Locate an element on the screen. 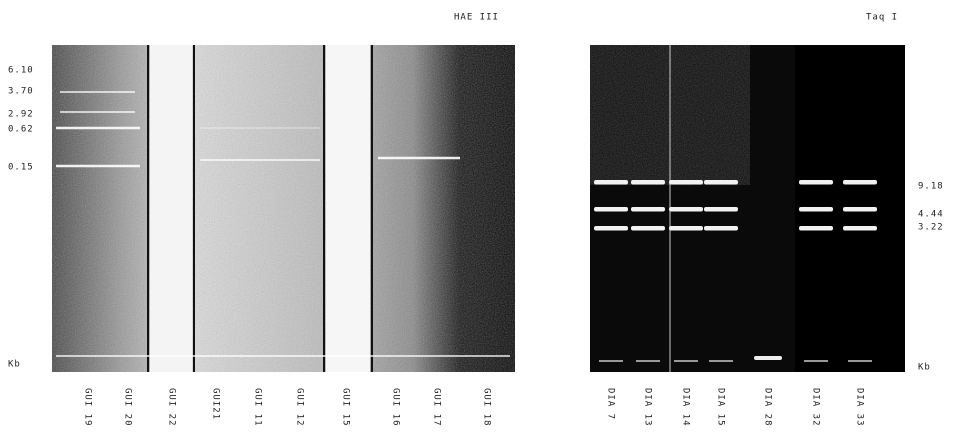 This screenshot has width=954, height=432. panel-title: HAE III is located at coordinates (476, 18).